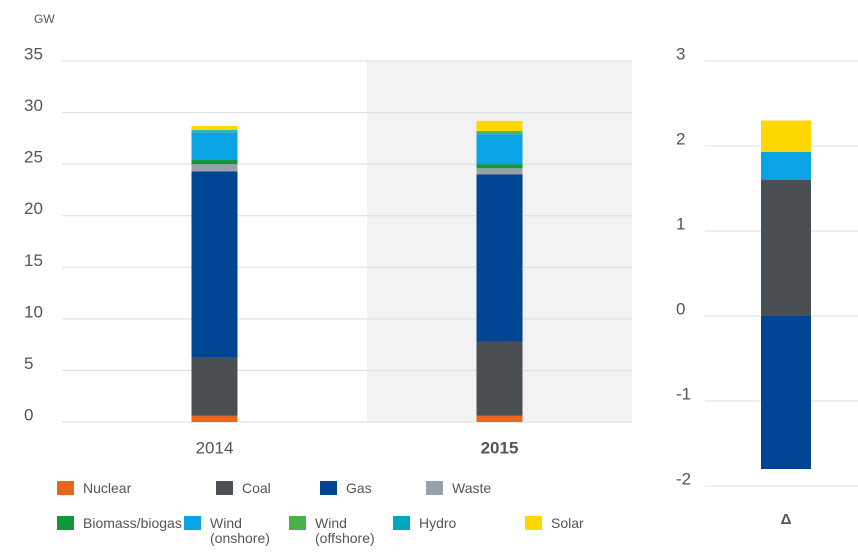 The width and height of the screenshot is (858, 552). I want to click on y-tick-label: -2, so click(683, 478).